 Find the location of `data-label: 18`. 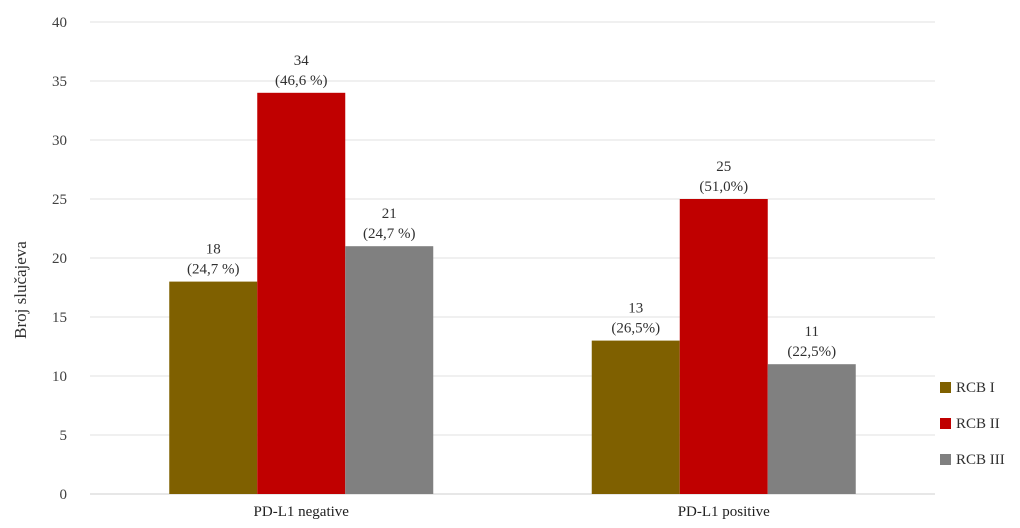

data-label: 18 is located at coordinates (213, 250).